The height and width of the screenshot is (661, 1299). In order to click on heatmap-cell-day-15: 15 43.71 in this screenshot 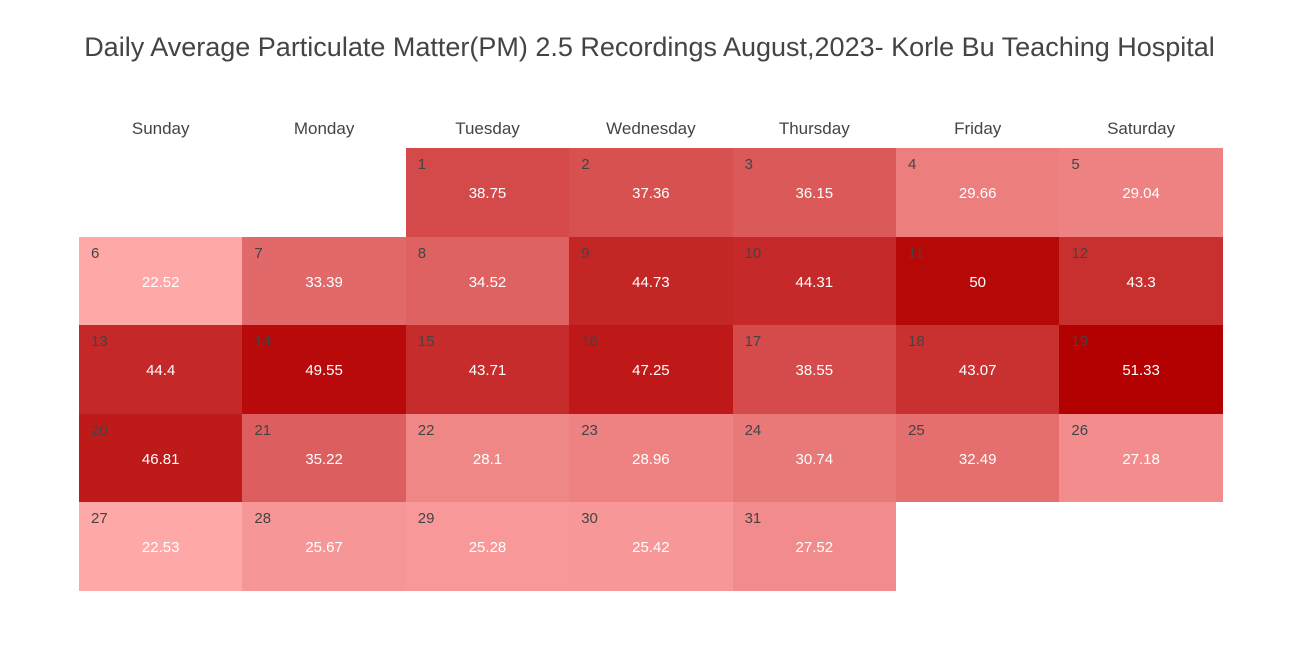, I will do `click(487, 369)`.